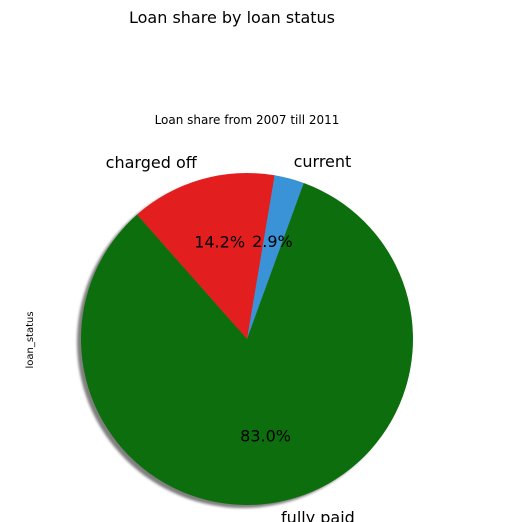 The image size is (507, 522). What do you see at coordinates (272, 241) in the screenshot?
I see `slice-pct-current: 2.9%` at bounding box center [272, 241].